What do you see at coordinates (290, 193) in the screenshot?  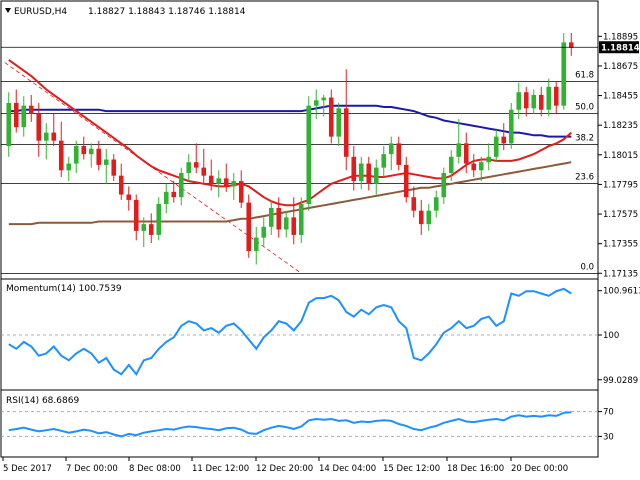 I see `sma-slow-line` at bounding box center [290, 193].